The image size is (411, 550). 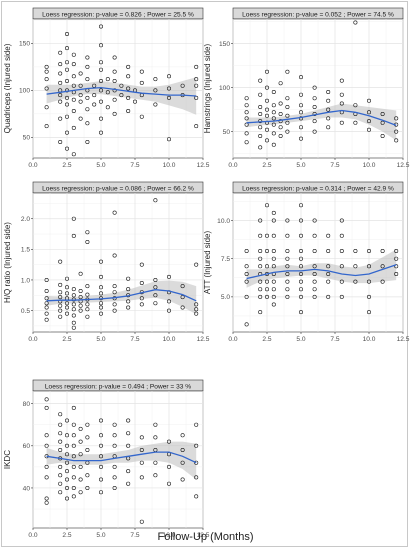 I want to click on x-tick-label: 5.0, so click(x=300, y=339).